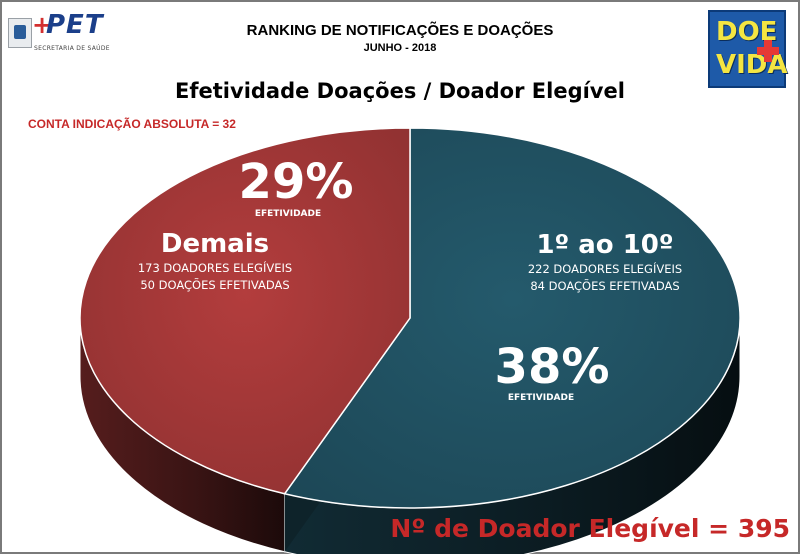  Describe the element at coordinates (605, 268) in the screenshot. I see `slice-eligible-top10: 222 DOADORES ELEGÍVEIS` at that location.